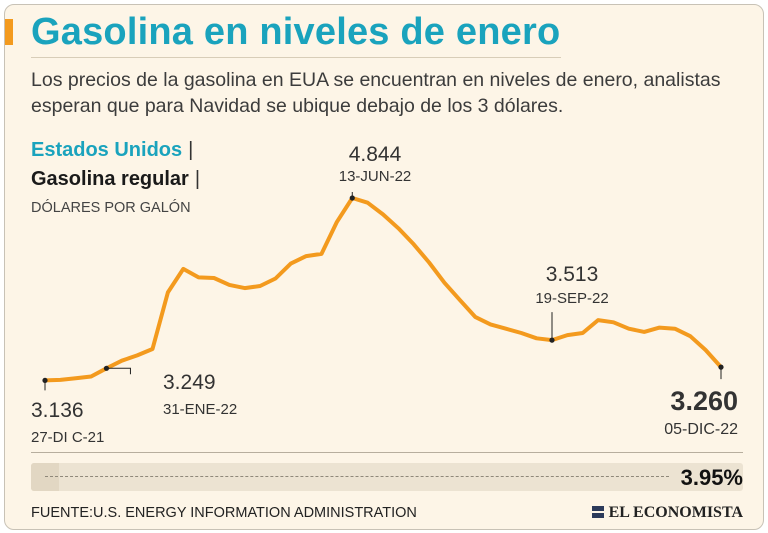 This screenshot has height=533, width=768. I want to click on annotation-leader, so click(118, 371).